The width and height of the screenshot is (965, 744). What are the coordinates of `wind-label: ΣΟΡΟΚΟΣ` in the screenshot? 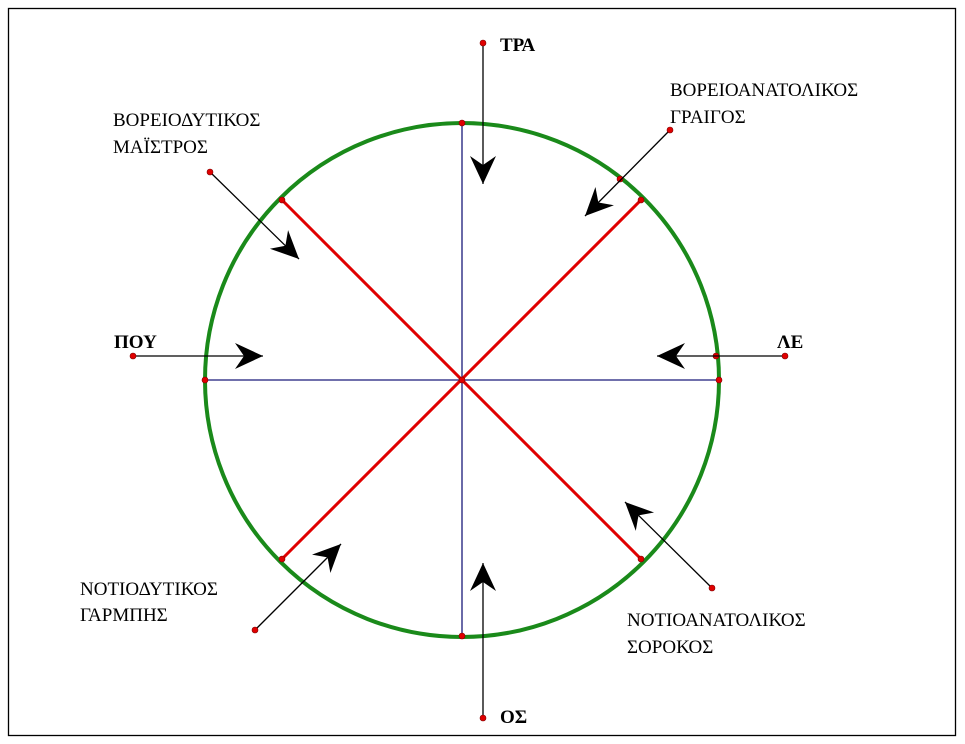 It's located at (670, 647).